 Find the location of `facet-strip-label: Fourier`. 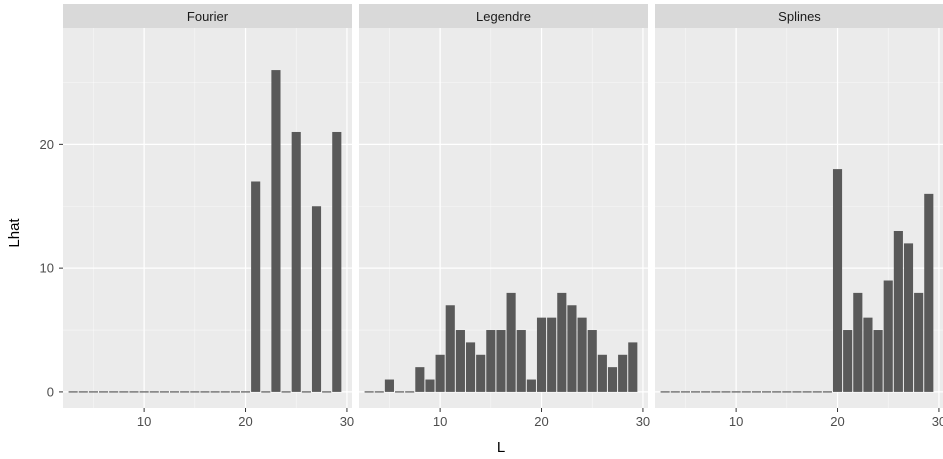

facet-strip-label: Fourier is located at coordinates (208, 16).